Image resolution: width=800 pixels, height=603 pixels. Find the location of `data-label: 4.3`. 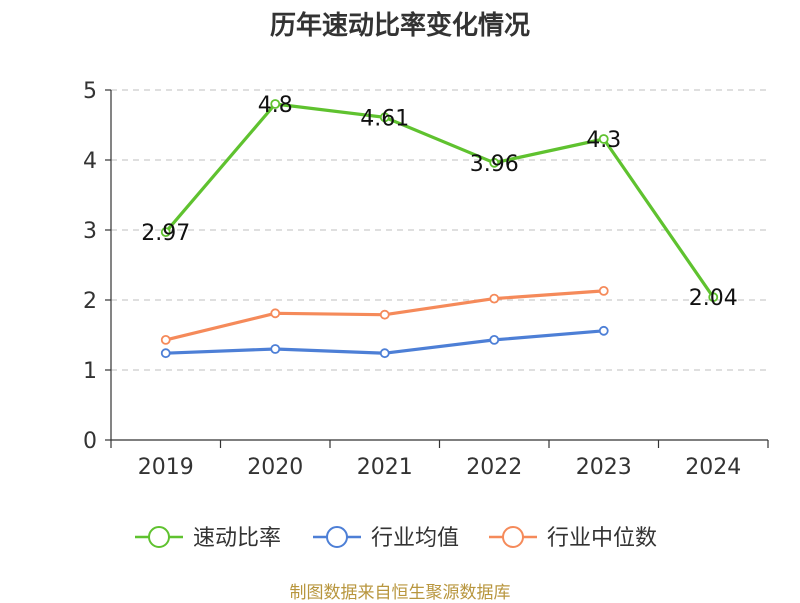

data-label: 4.3 is located at coordinates (603, 140).